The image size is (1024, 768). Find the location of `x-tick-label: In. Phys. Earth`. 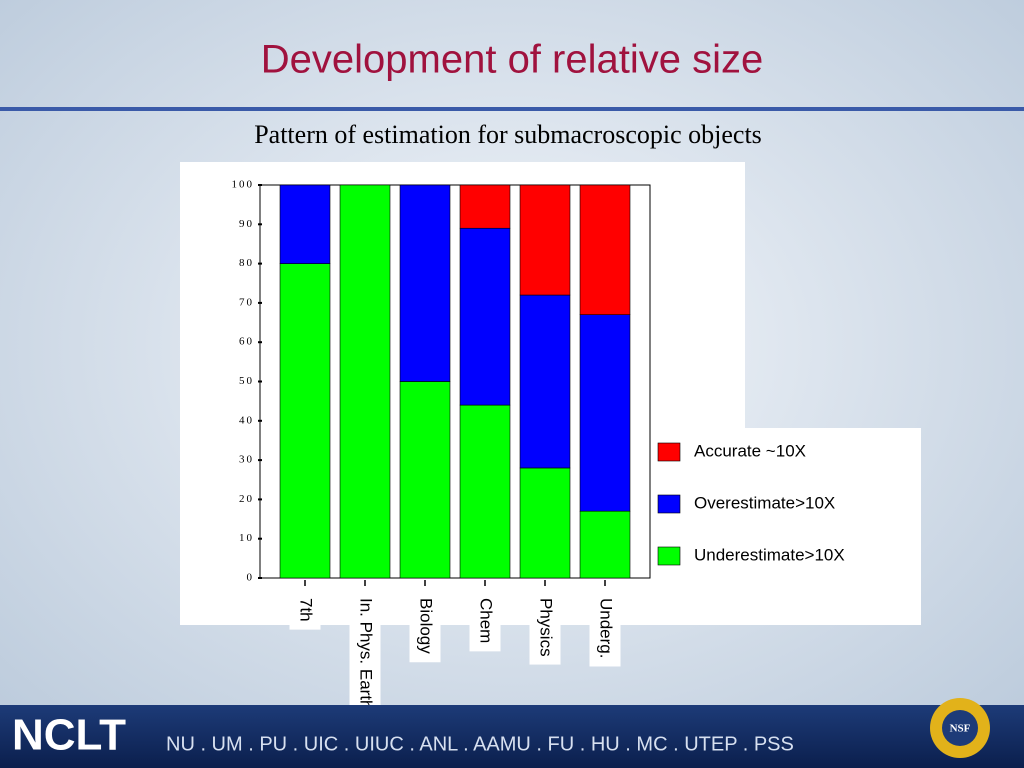

x-tick-label: In. Phys. Earth is located at coordinates (366, 654).